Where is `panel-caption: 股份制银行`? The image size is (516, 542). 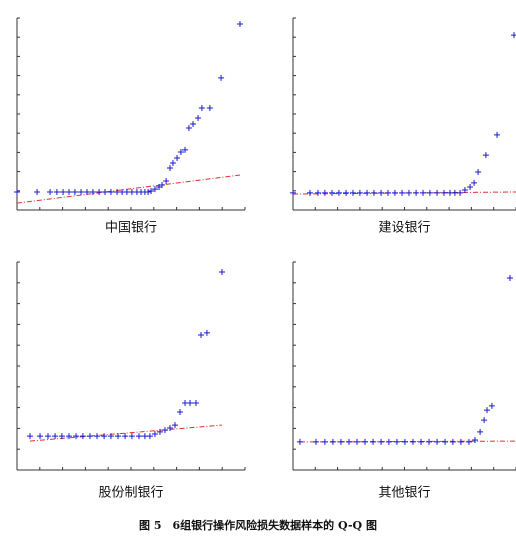
panel-caption: 股份制银行 is located at coordinates (130, 493).